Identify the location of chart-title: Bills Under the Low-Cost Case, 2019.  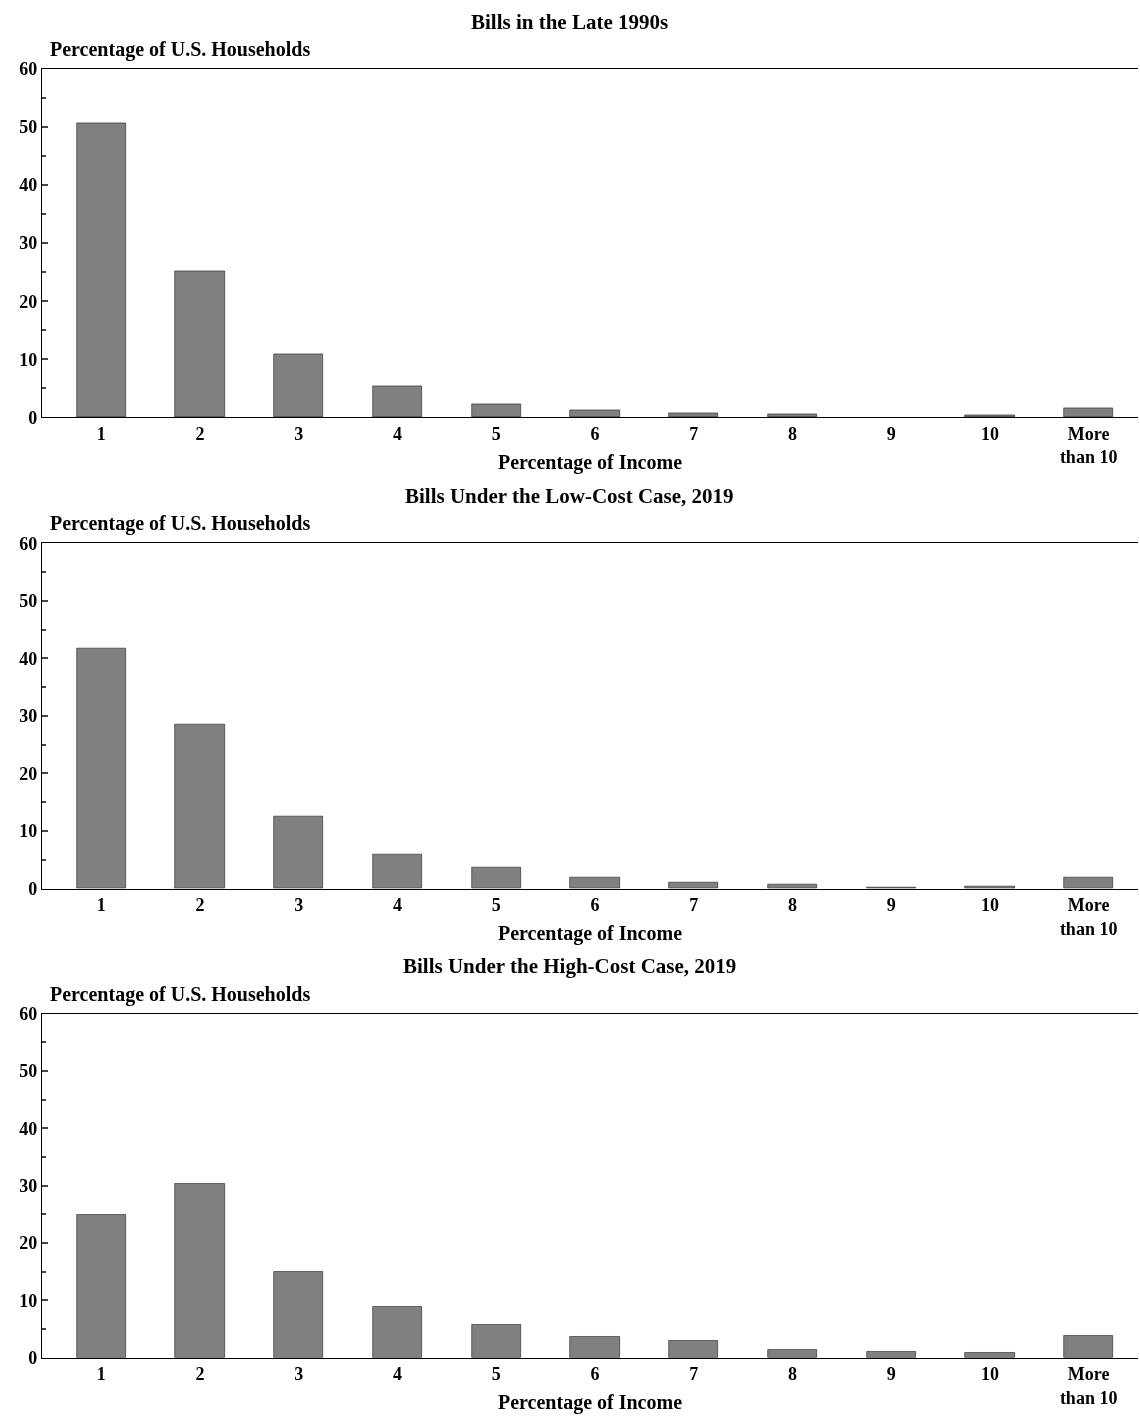
(569, 496).